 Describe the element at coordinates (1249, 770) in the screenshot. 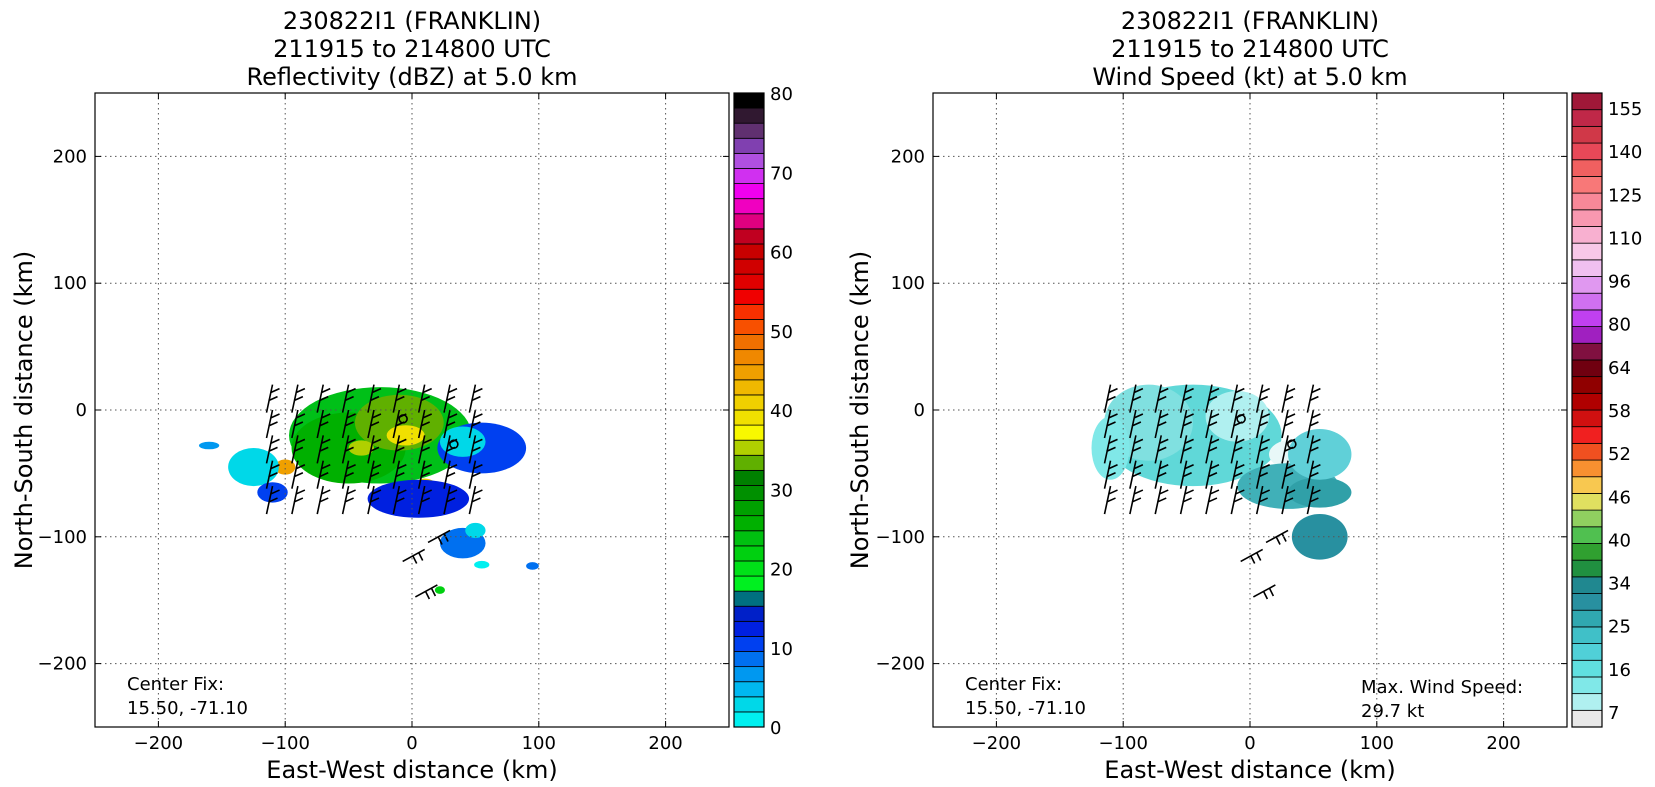

I see `x-axis-label: East-West distance (km)` at that location.